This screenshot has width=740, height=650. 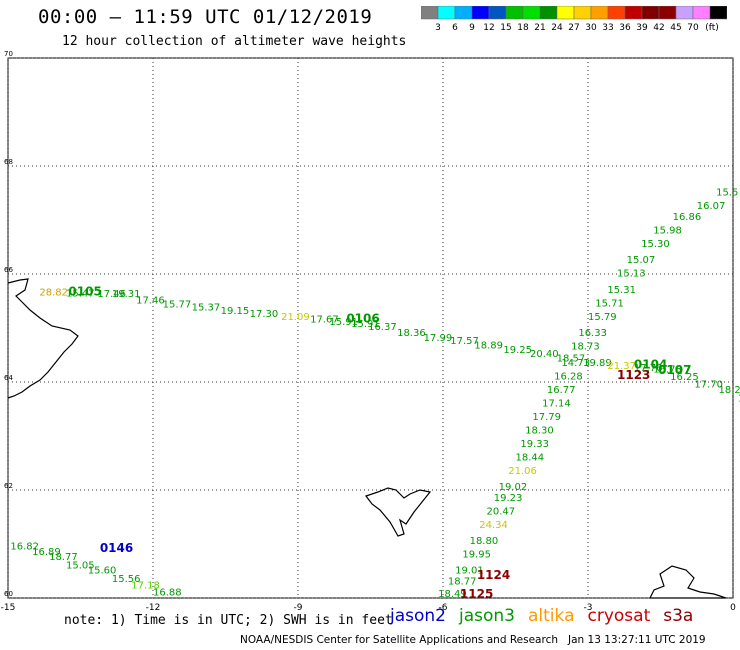 I want to click on scale-label: 24, so click(x=557, y=27).